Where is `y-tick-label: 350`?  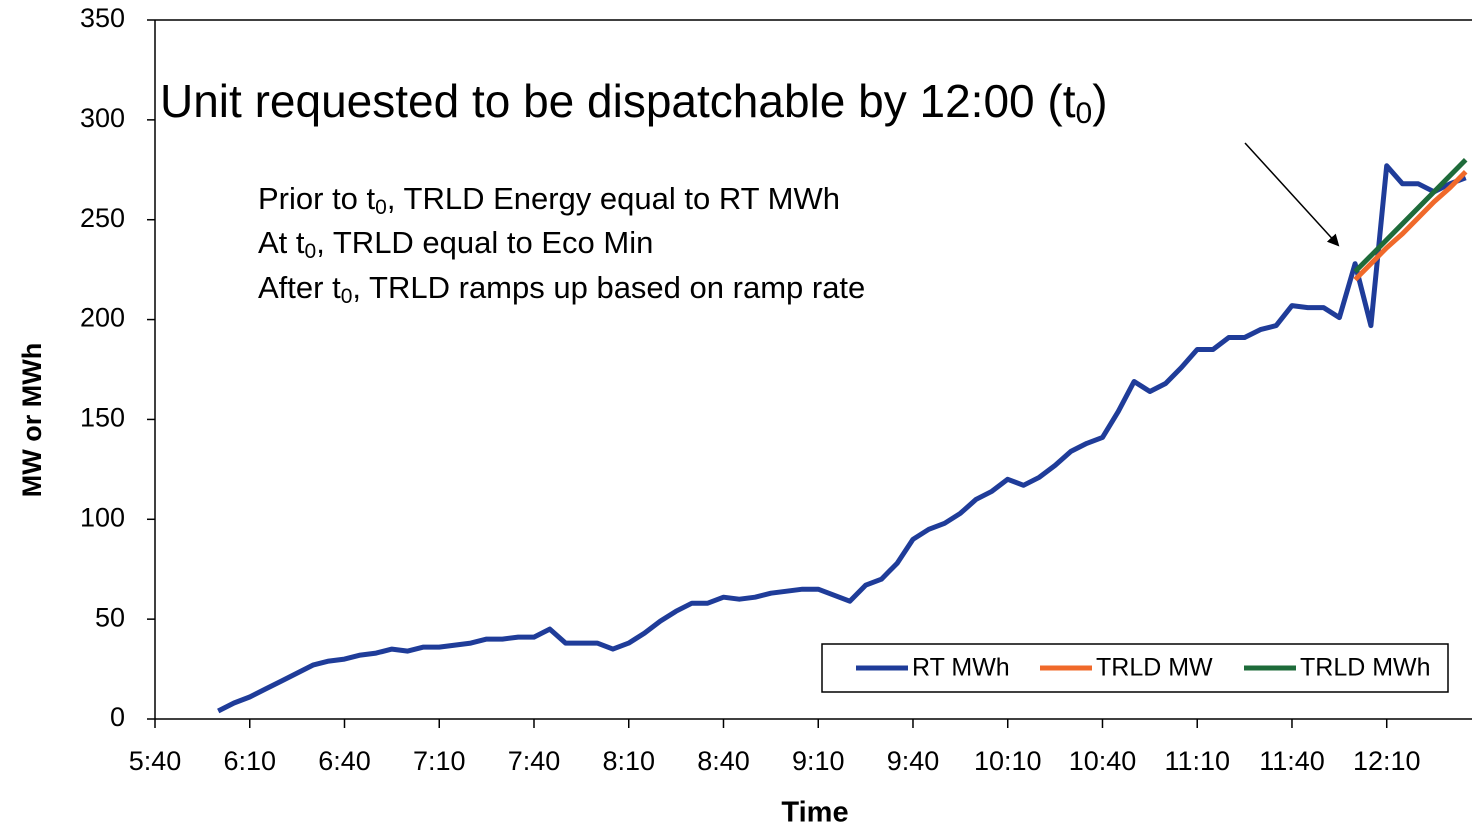
y-tick-label: 350 is located at coordinates (102, 18).